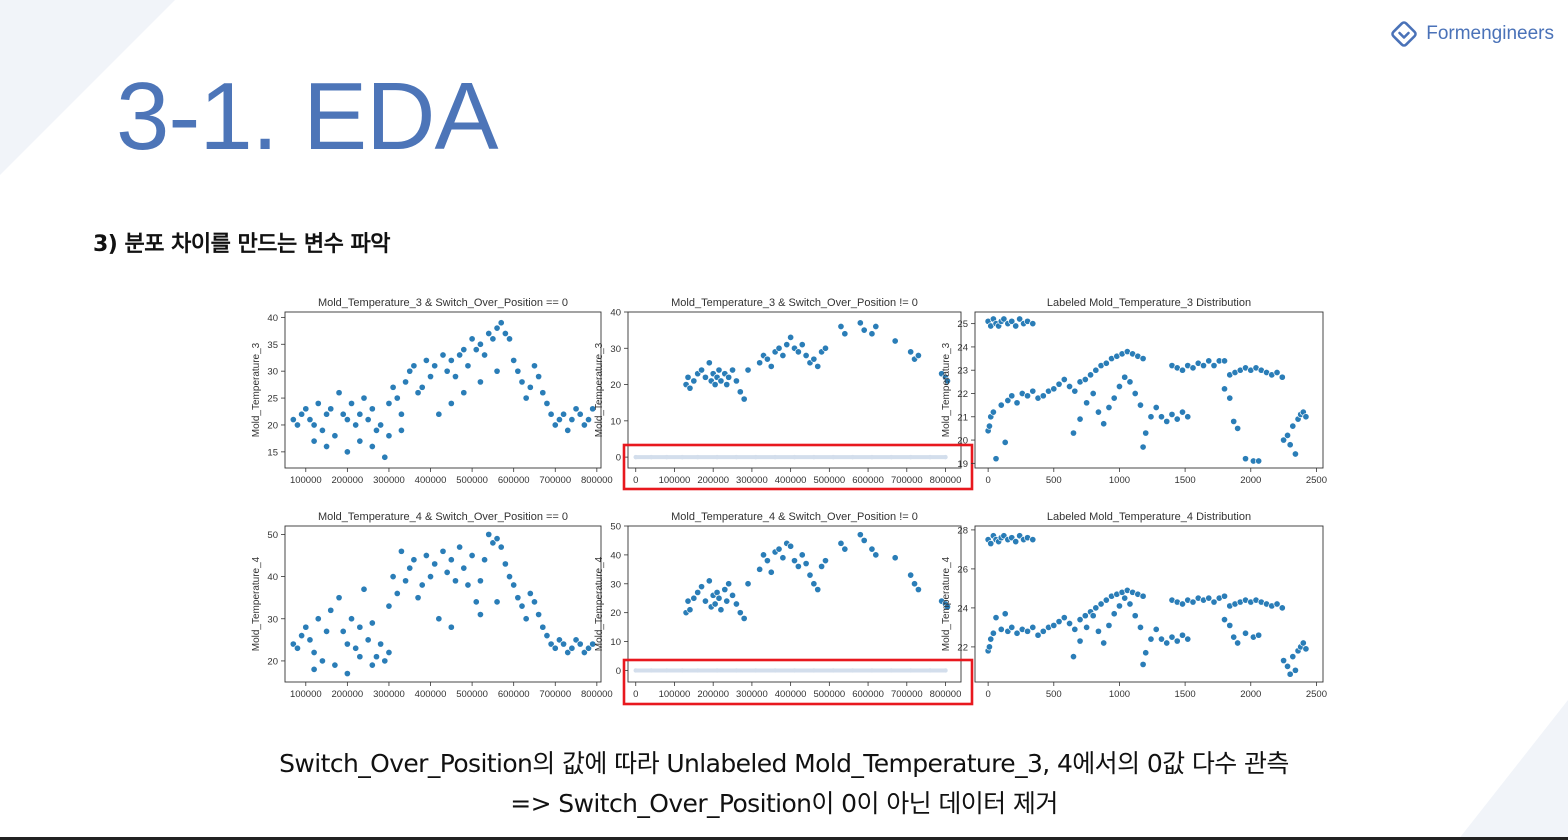 Image resolution: width=1568 pixels, height=840 pixels. Describe the element at coordinates (1119, 480) in the screenshot. I see `x-tick-label: 1000` at that location.